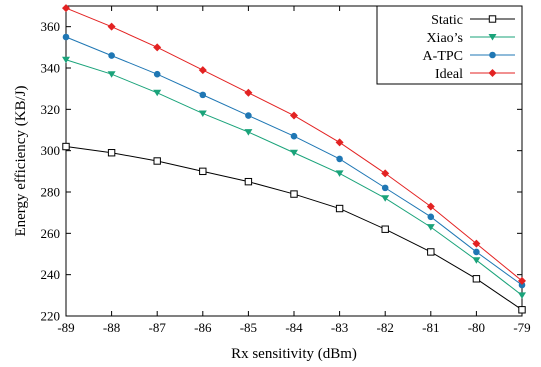 The width and height of the screenshot is (541, 367). I want to click on x-tick-label: -81, so click(430, 327).